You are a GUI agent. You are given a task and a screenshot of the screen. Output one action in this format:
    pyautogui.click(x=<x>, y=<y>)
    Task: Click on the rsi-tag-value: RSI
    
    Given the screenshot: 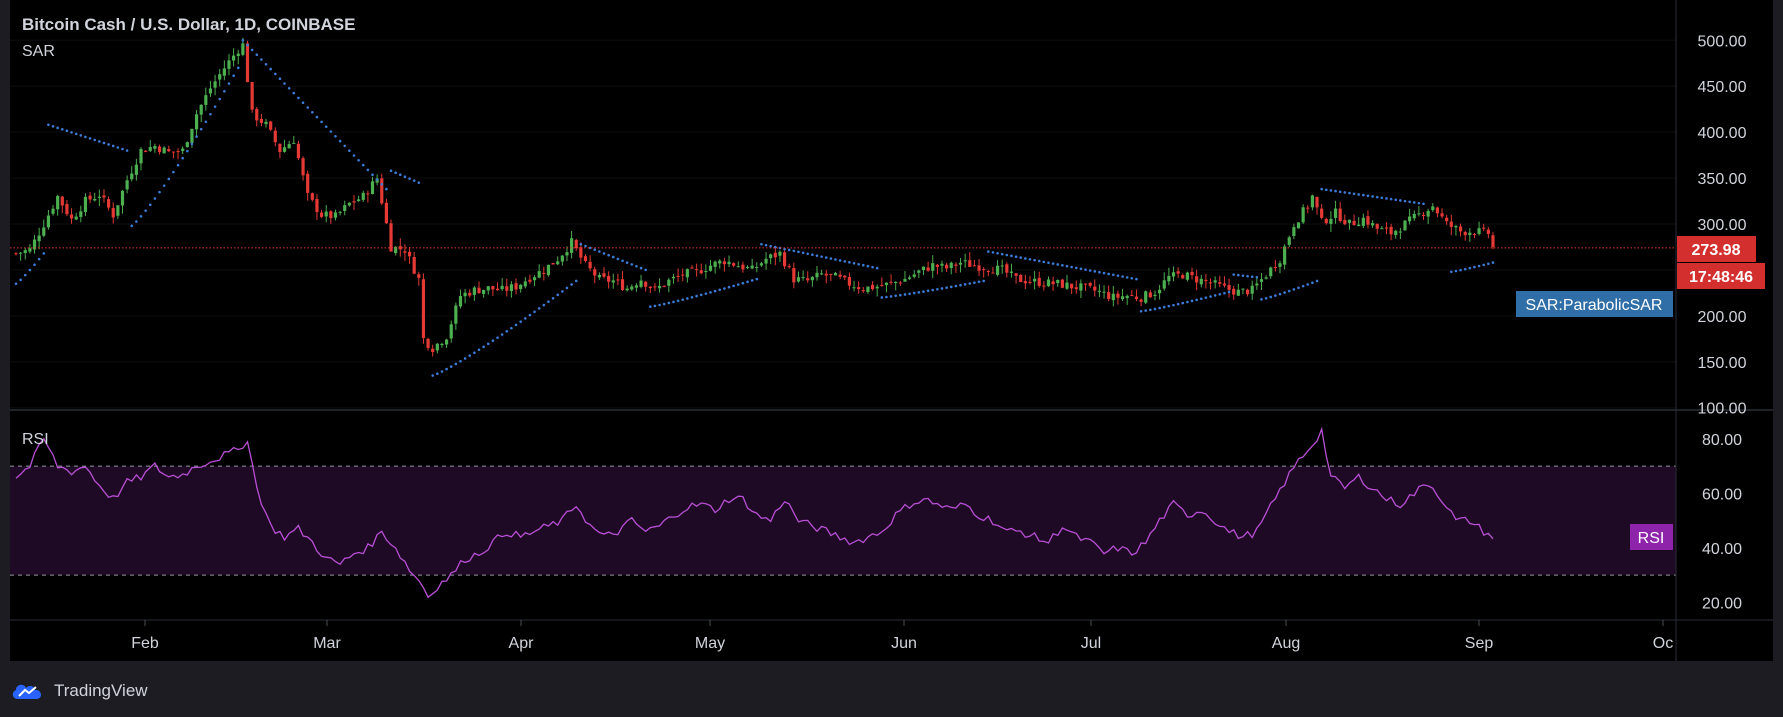 What is the action you would take?
    pyautogui.click(x=1651, y=538)
    